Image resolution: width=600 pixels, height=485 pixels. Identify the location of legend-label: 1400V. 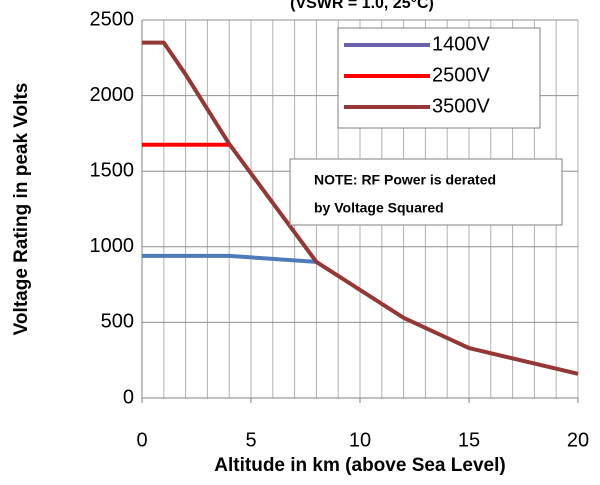
(461, 44).